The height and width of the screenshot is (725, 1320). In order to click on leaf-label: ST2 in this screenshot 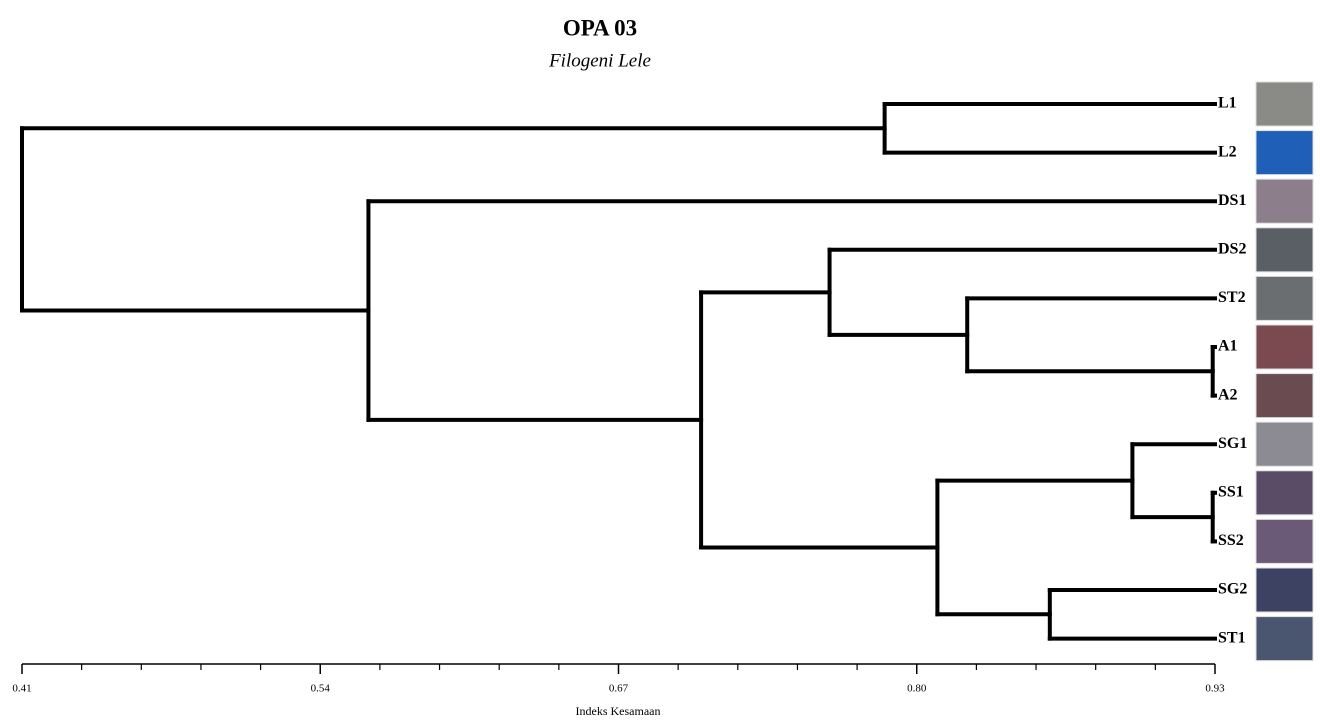, I will do `click(1232, 297)`.